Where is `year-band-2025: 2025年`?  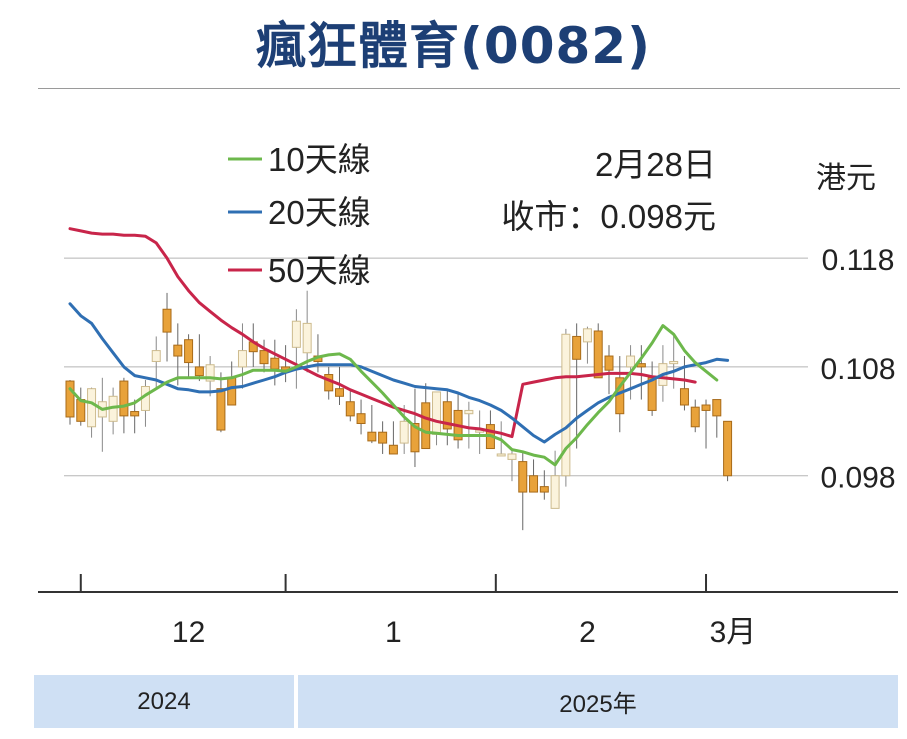 year-band-2025: 2025年 is located at coordinates (598, 701).